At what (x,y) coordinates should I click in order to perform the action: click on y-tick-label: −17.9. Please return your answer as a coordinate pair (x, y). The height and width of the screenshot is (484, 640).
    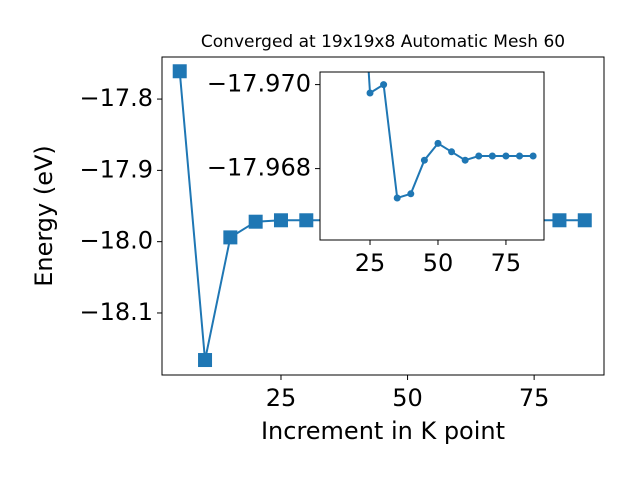
    Looking at the image, I should click on (116, 169).